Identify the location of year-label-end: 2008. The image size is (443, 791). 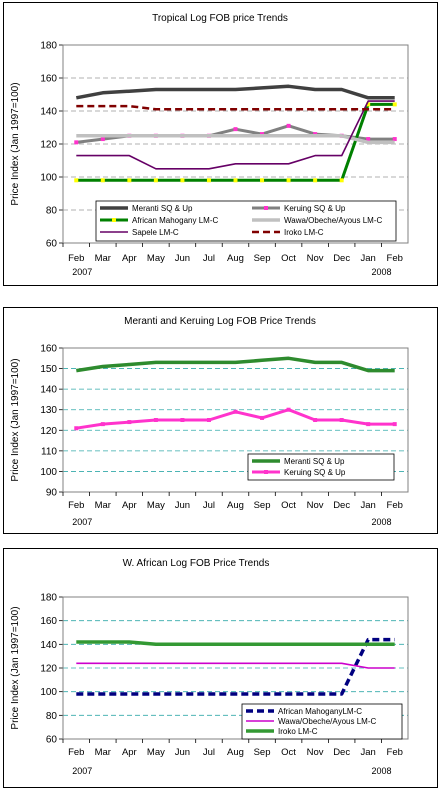
(381, 522).